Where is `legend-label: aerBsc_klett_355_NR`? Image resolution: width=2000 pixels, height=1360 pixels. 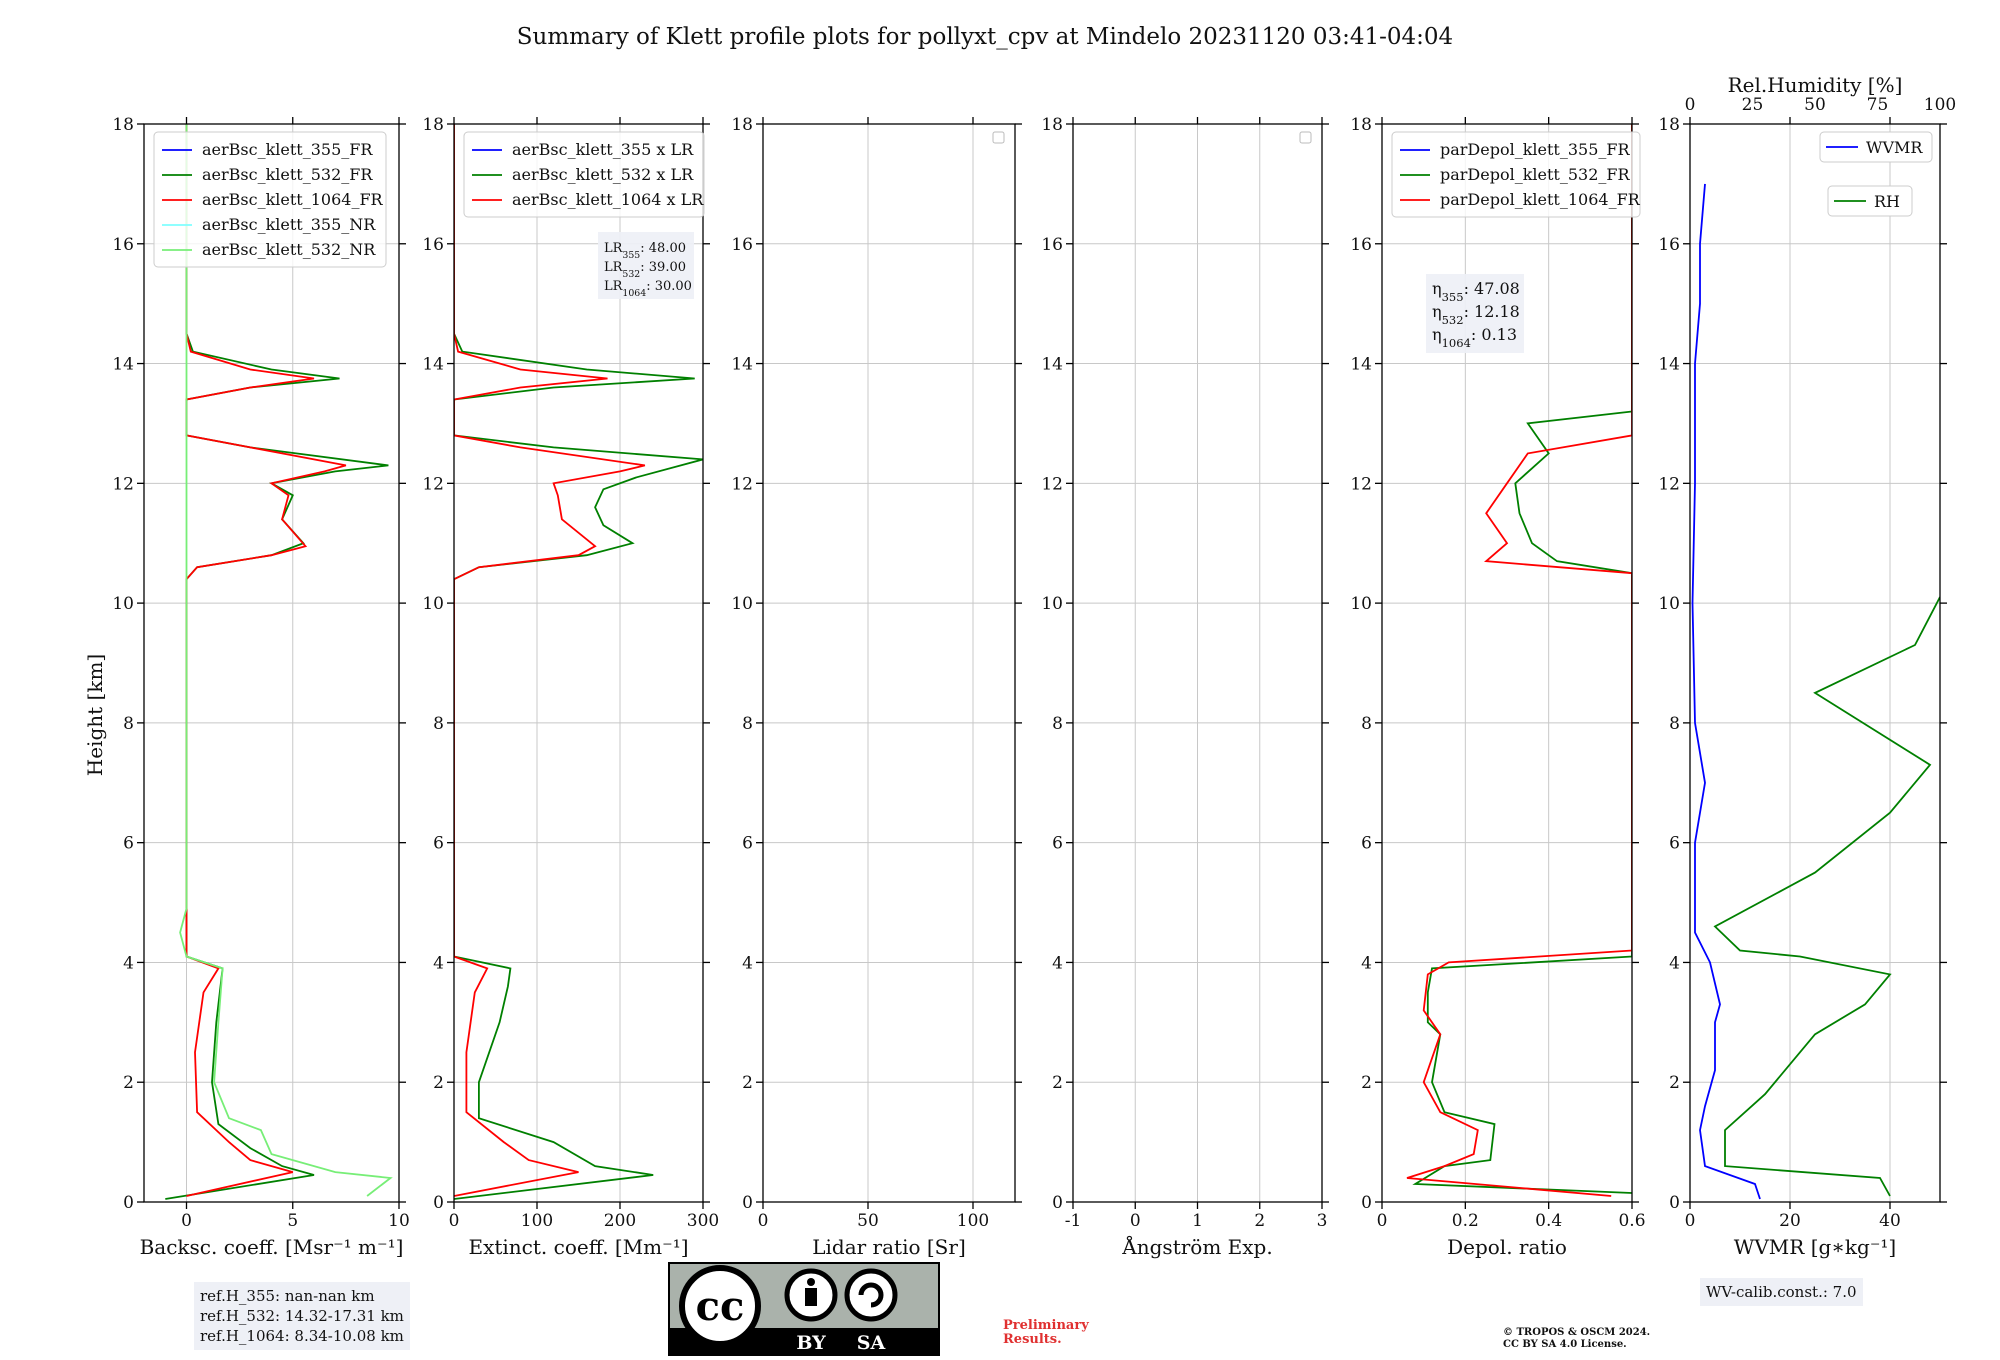
legend-label: aerBsc_klett_355_NR is located at coordinates (289, 224).